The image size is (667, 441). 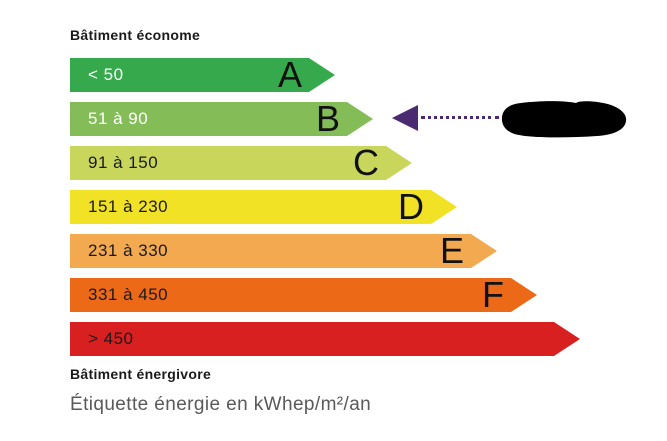 What do you see at coordinates (123, 162) in the screenshot?
I see `range-label: 91 à 150` at bounding box center [123, 162].